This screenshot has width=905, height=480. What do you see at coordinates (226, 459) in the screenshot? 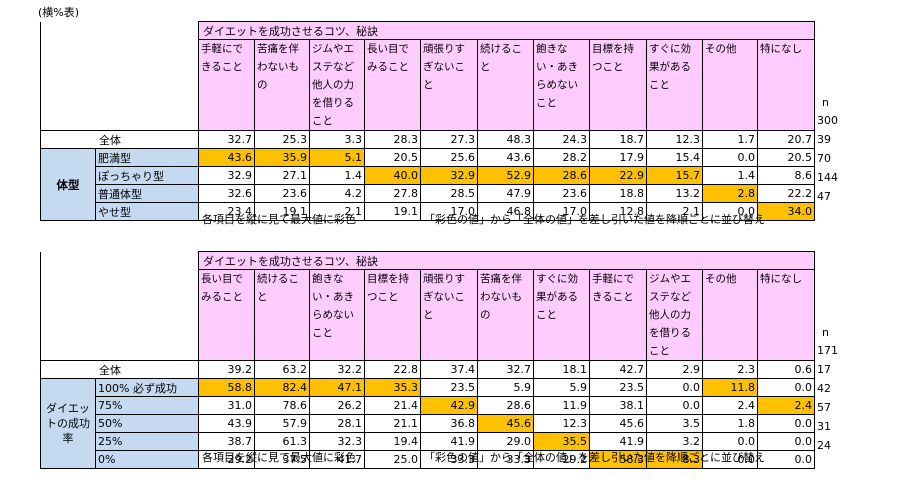
I see `data-cell: 29.2` at bounding box center [226, 459].